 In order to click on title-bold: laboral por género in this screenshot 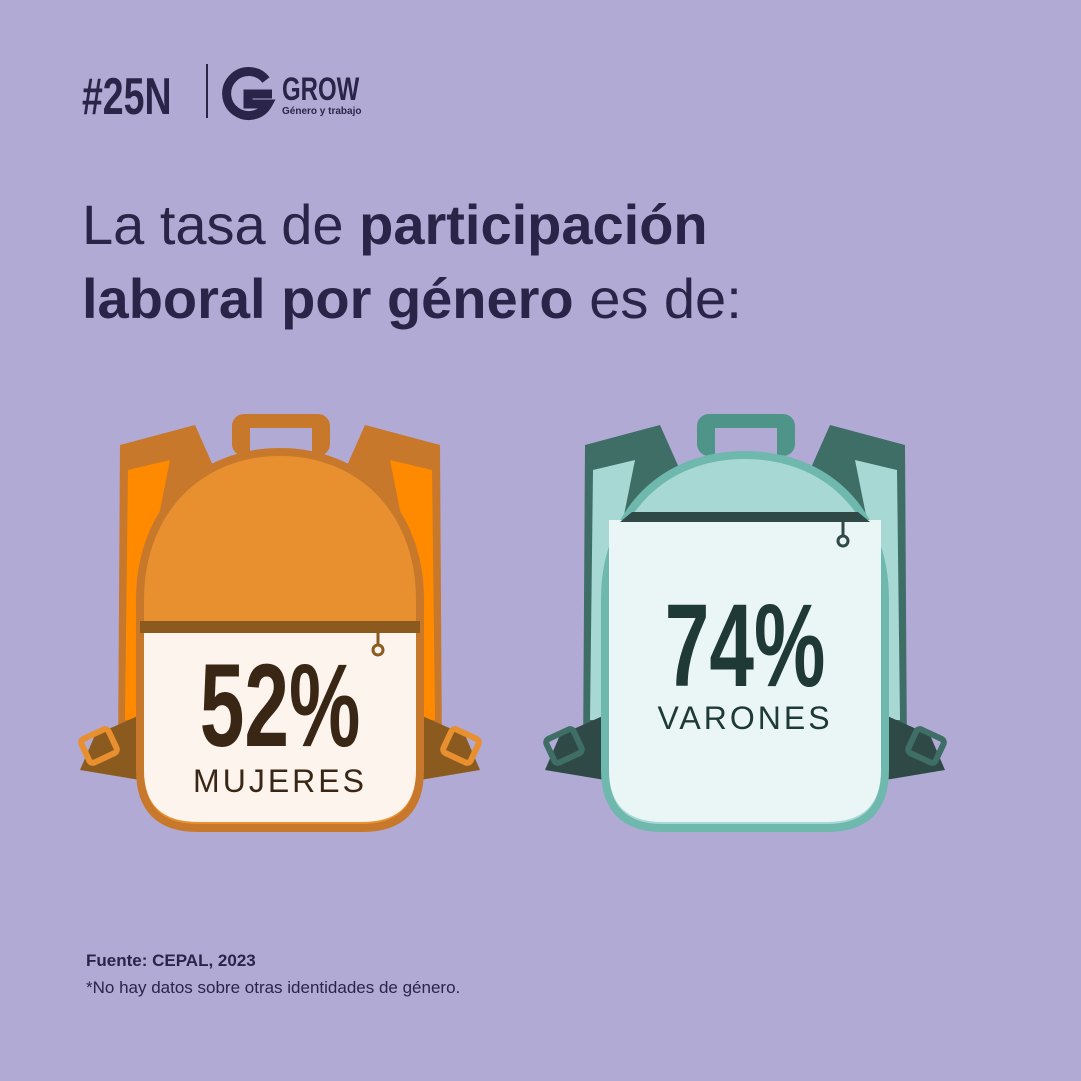, I will do `click(328, 298)`.